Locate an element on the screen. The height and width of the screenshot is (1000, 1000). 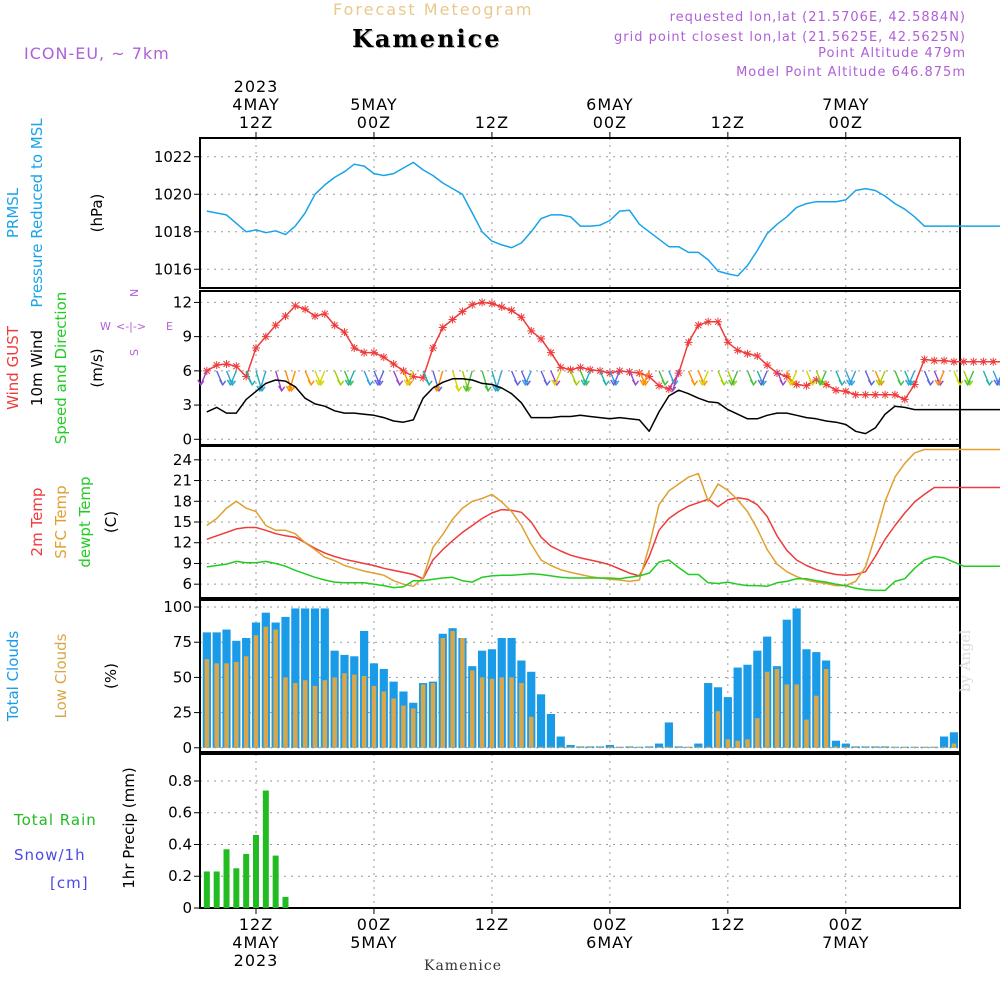
panel-label: Speed and Direction is located at coordinates (61, 368).